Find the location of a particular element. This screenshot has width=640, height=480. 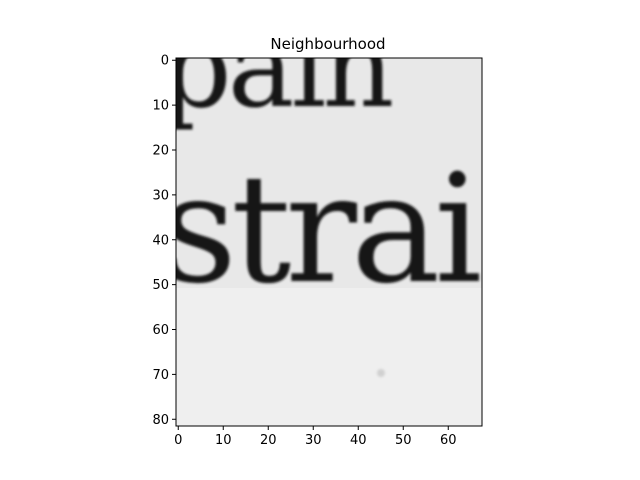

image-text-line-1: pain is located at coordinates (276, 68).